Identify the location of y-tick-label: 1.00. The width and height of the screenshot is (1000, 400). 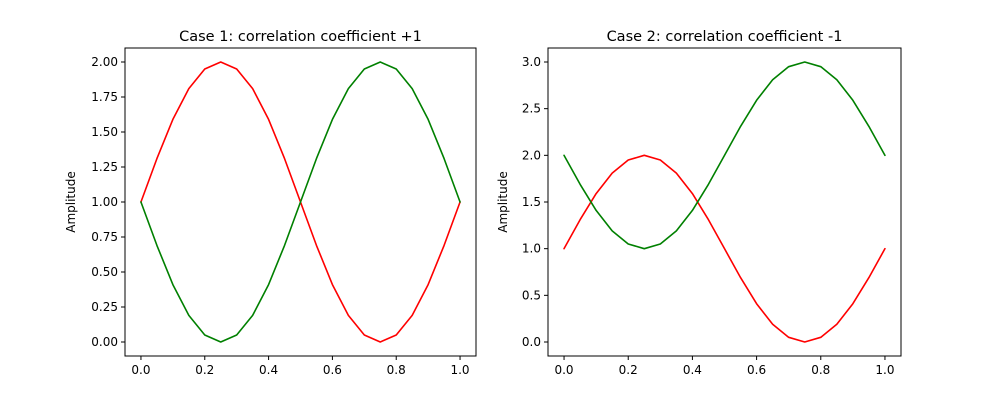
(104, 202).